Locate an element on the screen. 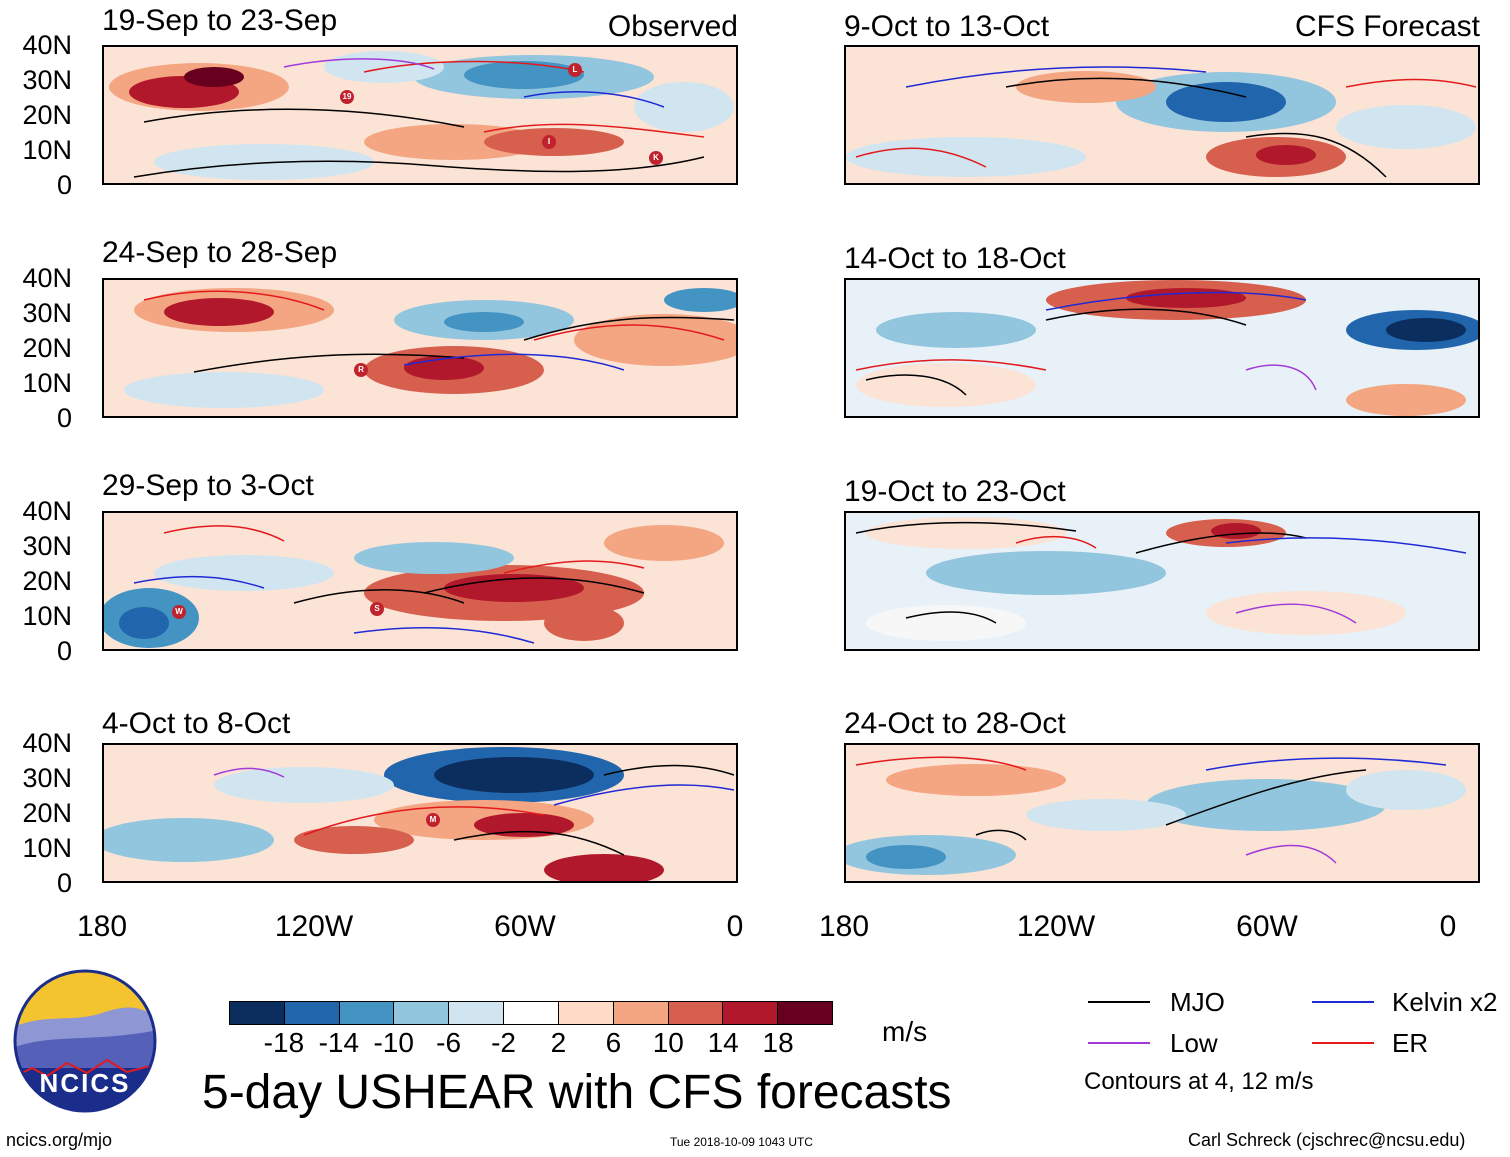  map-panel-2: R is located at coordinates (420, 348).